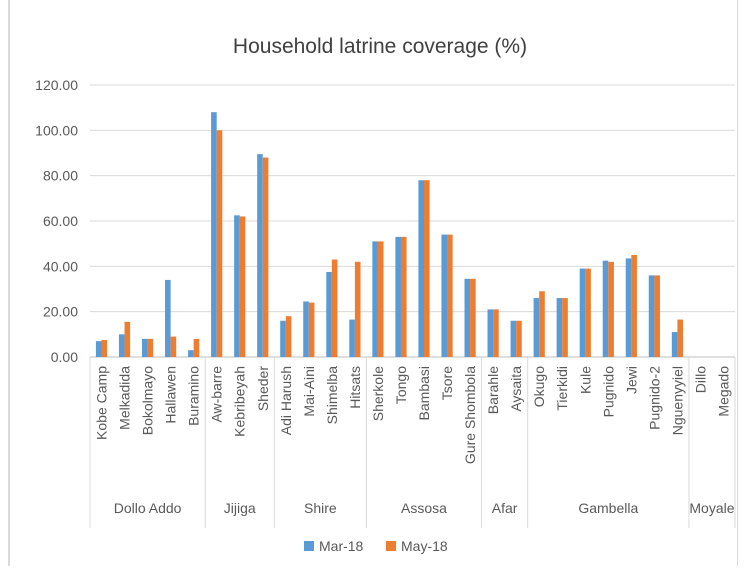 The image size is (753, 571). I want to click on group-label: Assosa, so click(424, 508).